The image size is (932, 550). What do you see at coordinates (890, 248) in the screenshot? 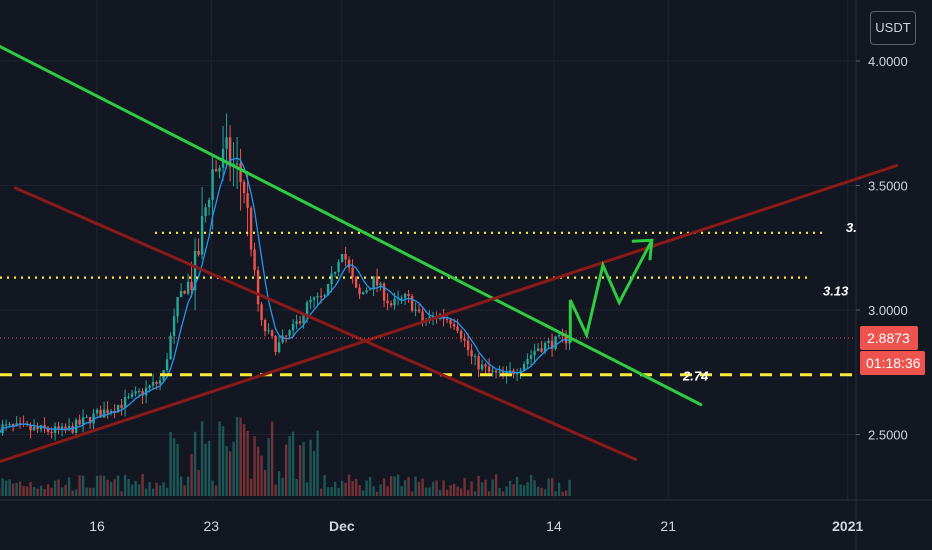
I see `price-axis: 4.0000 3.5000 3.0000 2.5000 2.8873 01:18:36` at bounding box center [890, 248].